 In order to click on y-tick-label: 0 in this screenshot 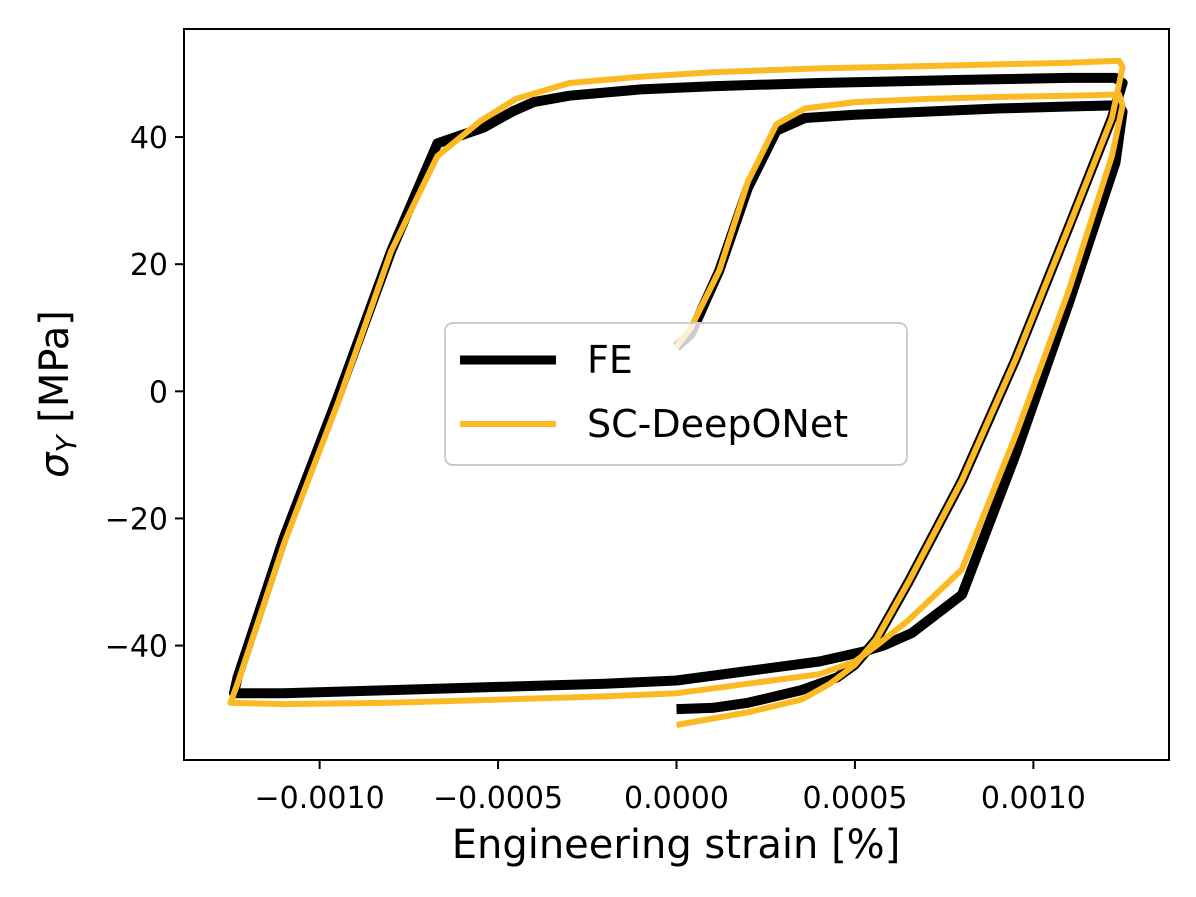, I will do `click(158, 392)`.